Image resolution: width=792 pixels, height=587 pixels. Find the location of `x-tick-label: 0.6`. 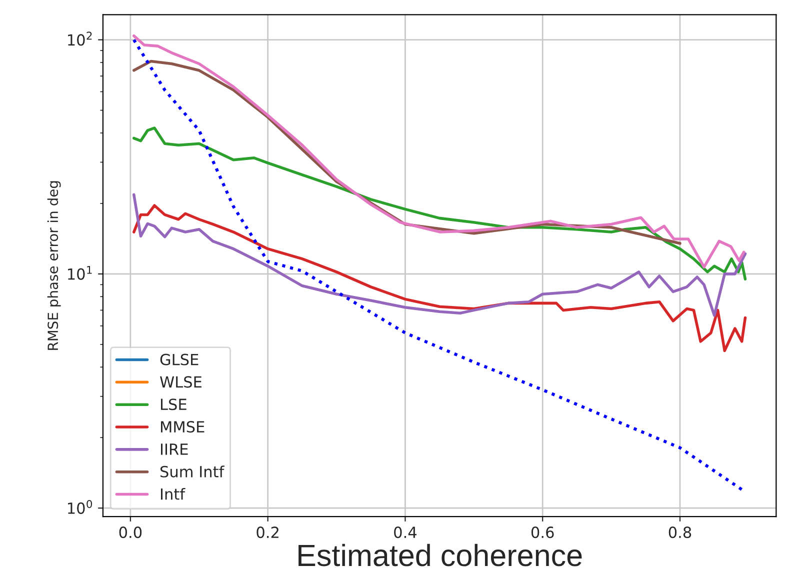

x-tick-label: 0.6 is located at coordinates (542, 532).